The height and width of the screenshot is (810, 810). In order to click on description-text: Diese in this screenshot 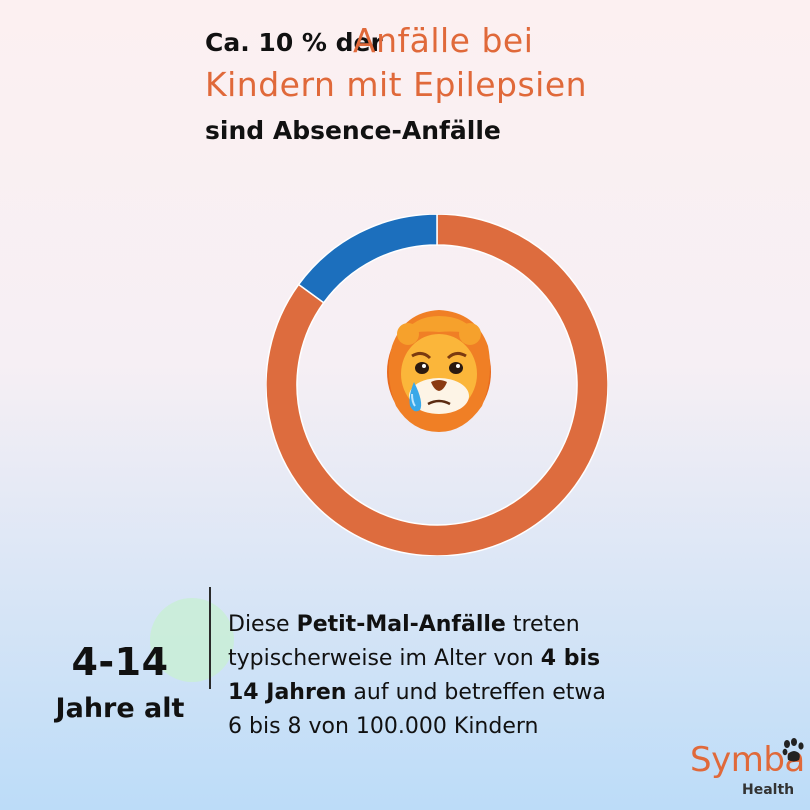, I will do `click(262, 624)`.